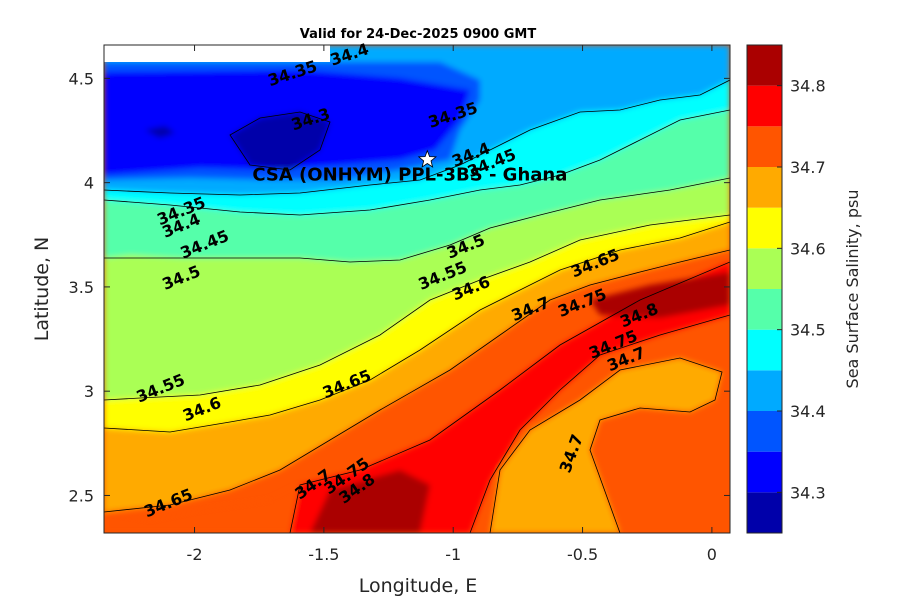  What do you see at coordinates (195, 554) in the screenshot?
I see `x-tick-label: -2` at bounding box center [195, 554].